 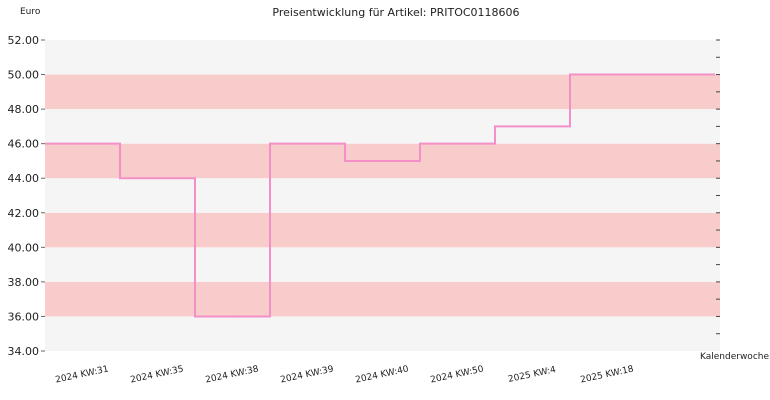 I want to click on x-tick-label: 2024 KW:50, so click(x=457, y=374).